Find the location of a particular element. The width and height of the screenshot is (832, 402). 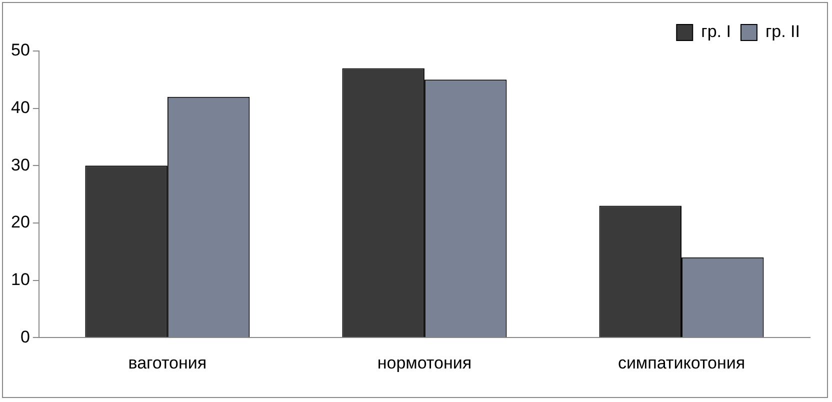

x-tick-label: нормотония is located at coordinates (424, 362).